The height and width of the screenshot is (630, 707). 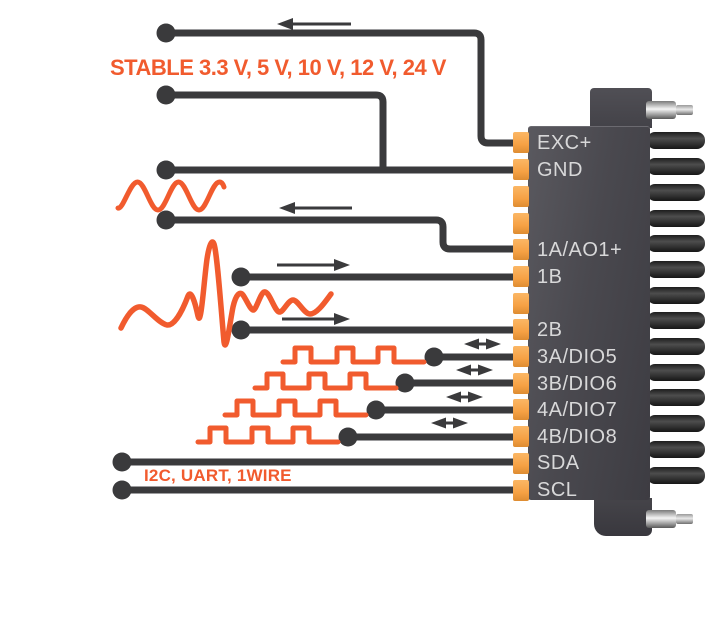 I want to click on pin-1a-ao1, so click(x=521, y=249).